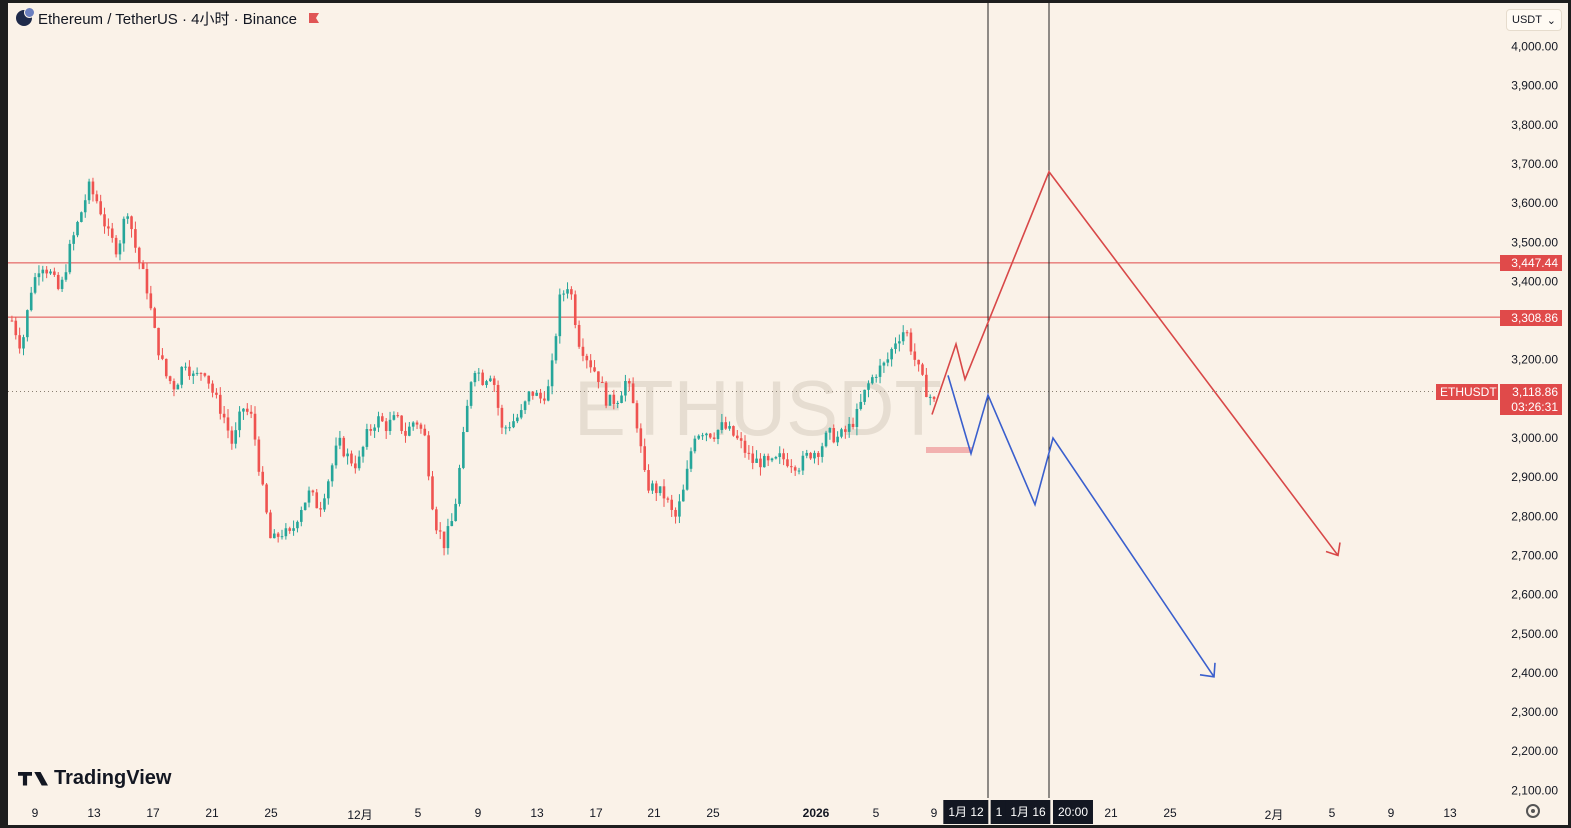 This screenshot has width=1571, height=828. I want to click on price-axis-label: 2,200.00, so click(1534, 751).